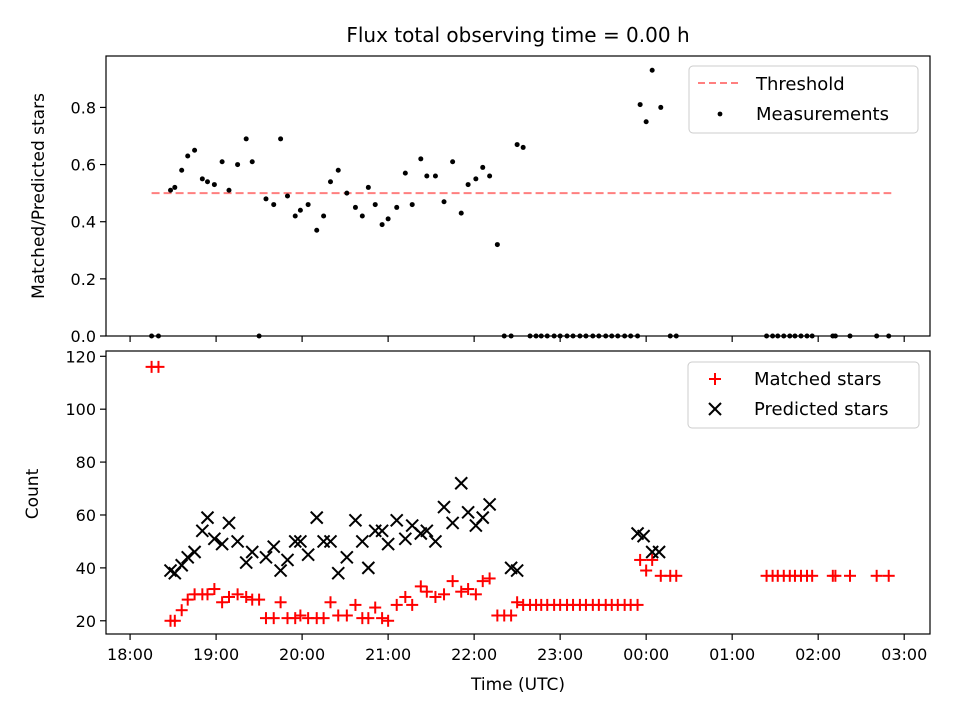 Image resolution: width=960 pixels, height=720 pixels. Describe the element at coordinates (821, 409) in the screenshot. I see `legend-predicted-label: Predicted stars` at that location.